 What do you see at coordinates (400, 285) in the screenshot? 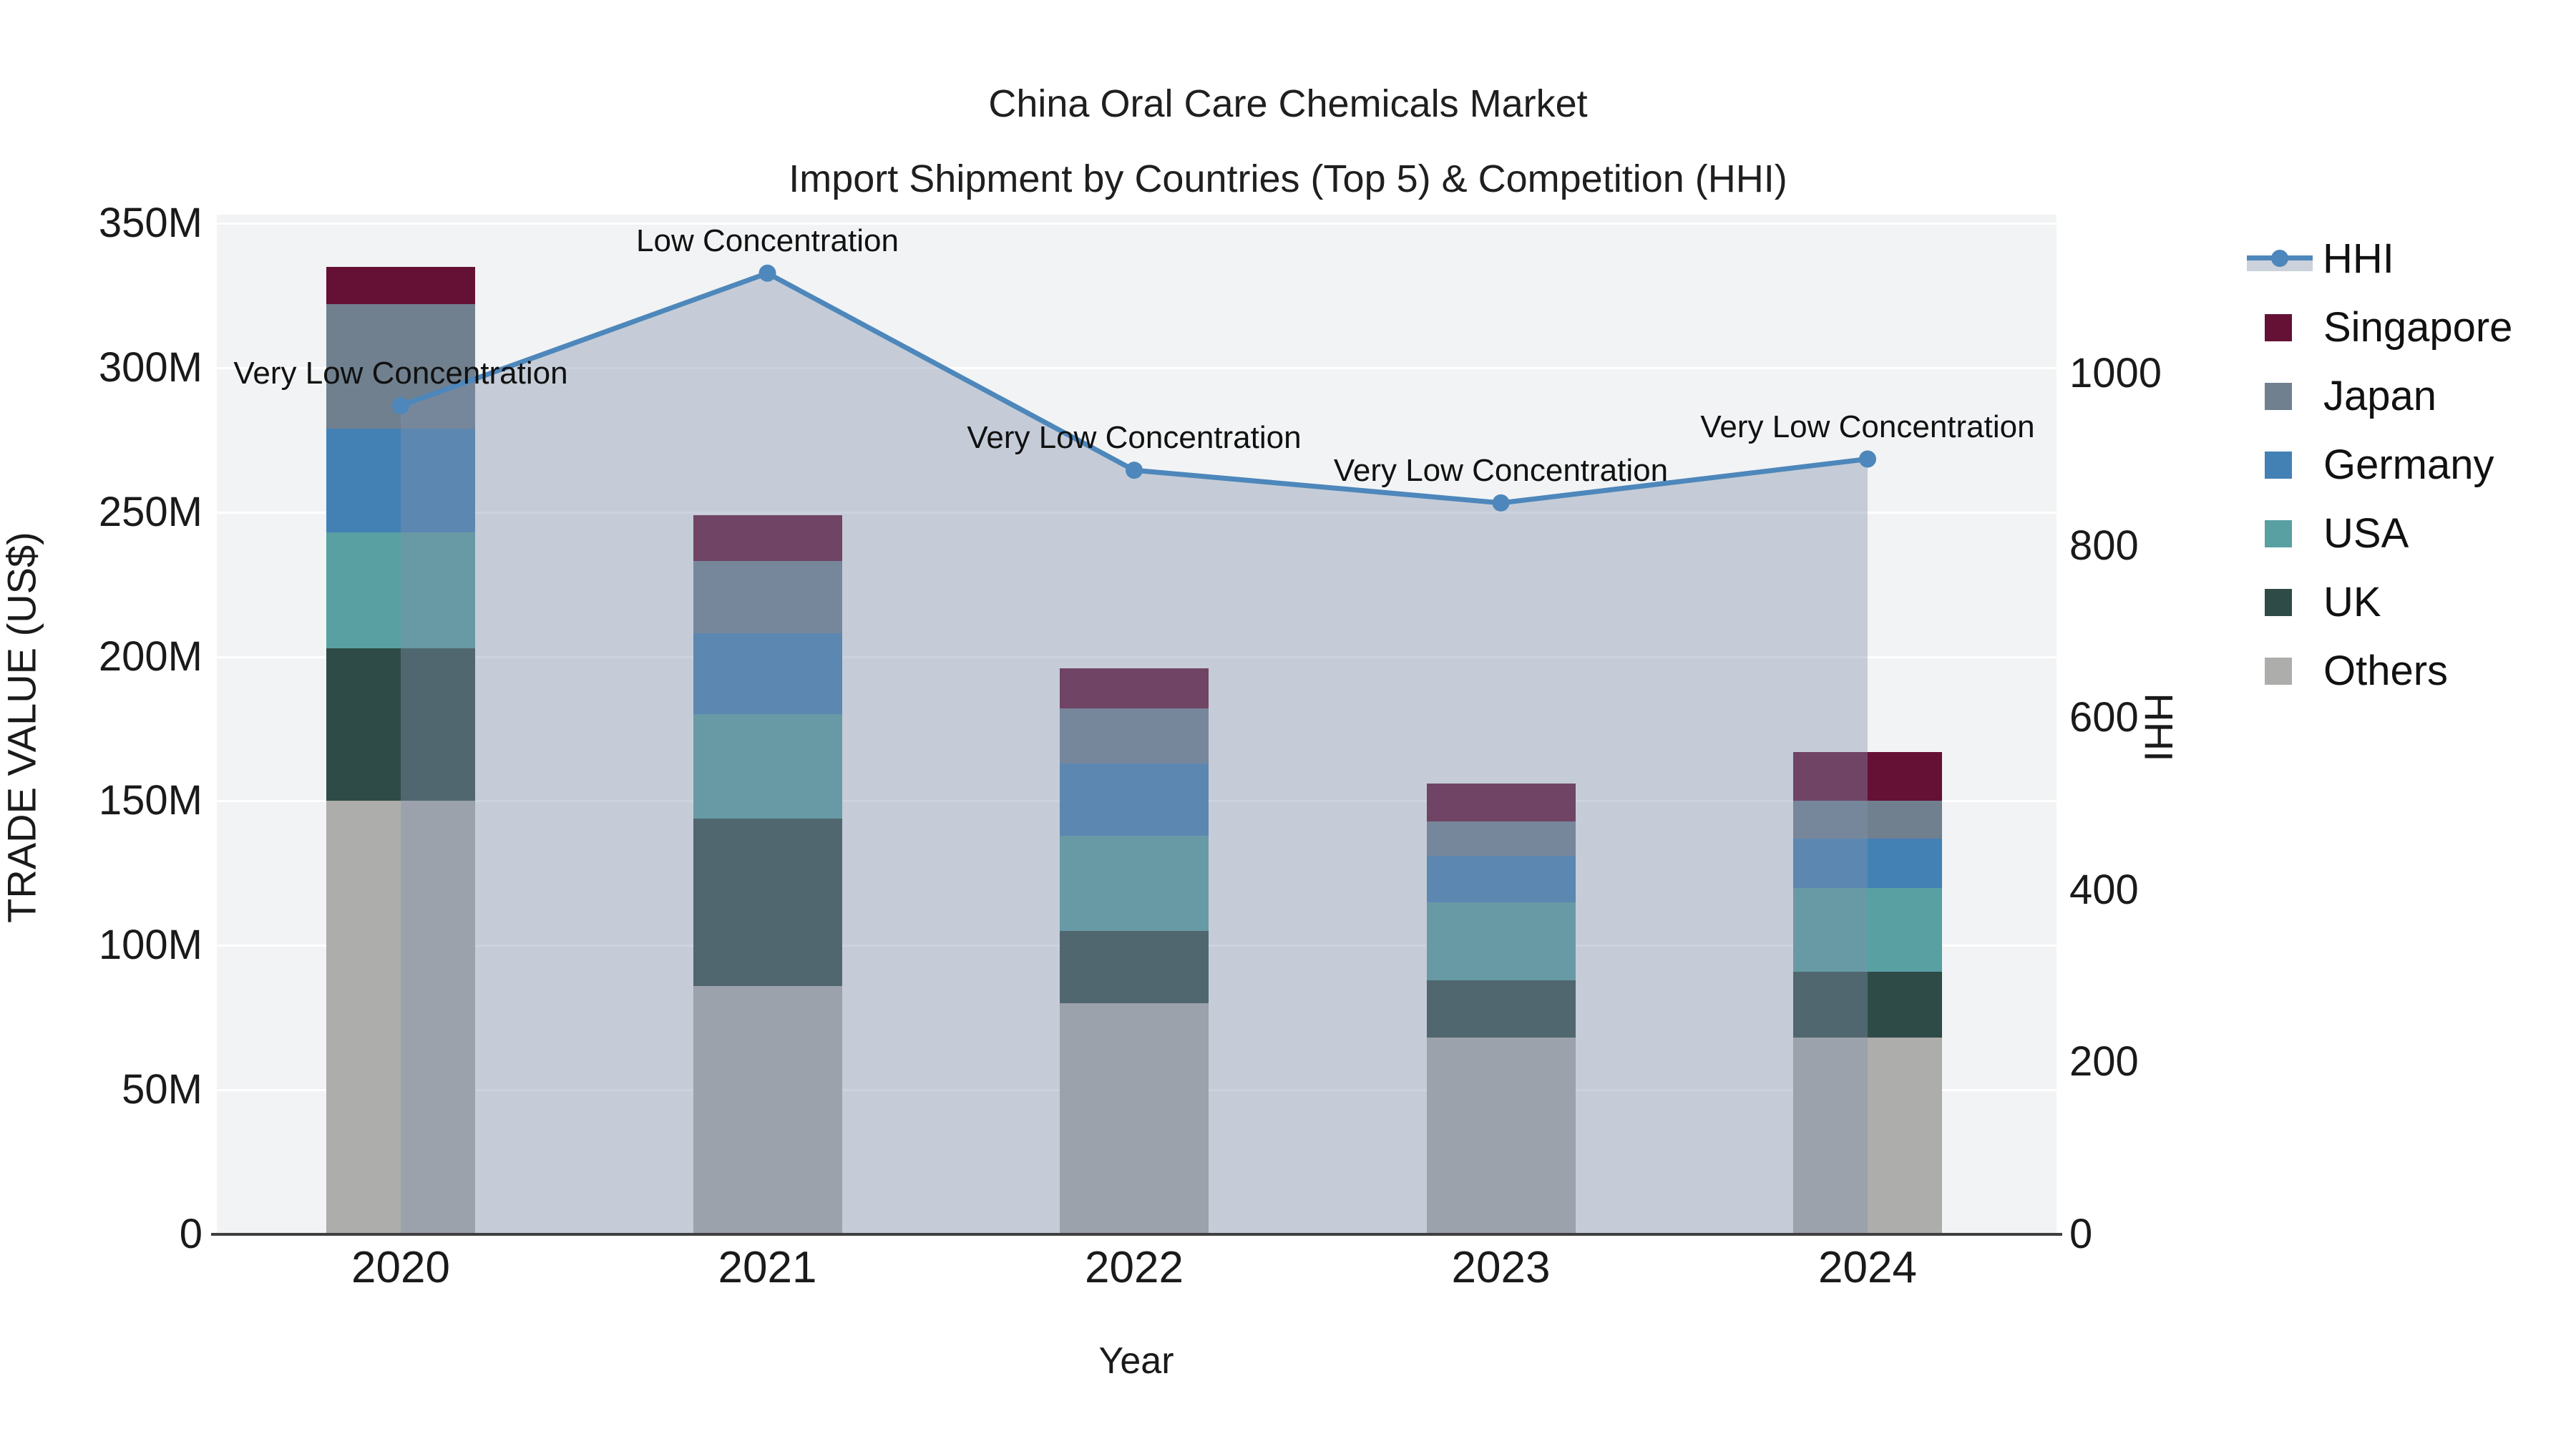
I see `bar-2020-singapore` at bounding box center [400, 285].